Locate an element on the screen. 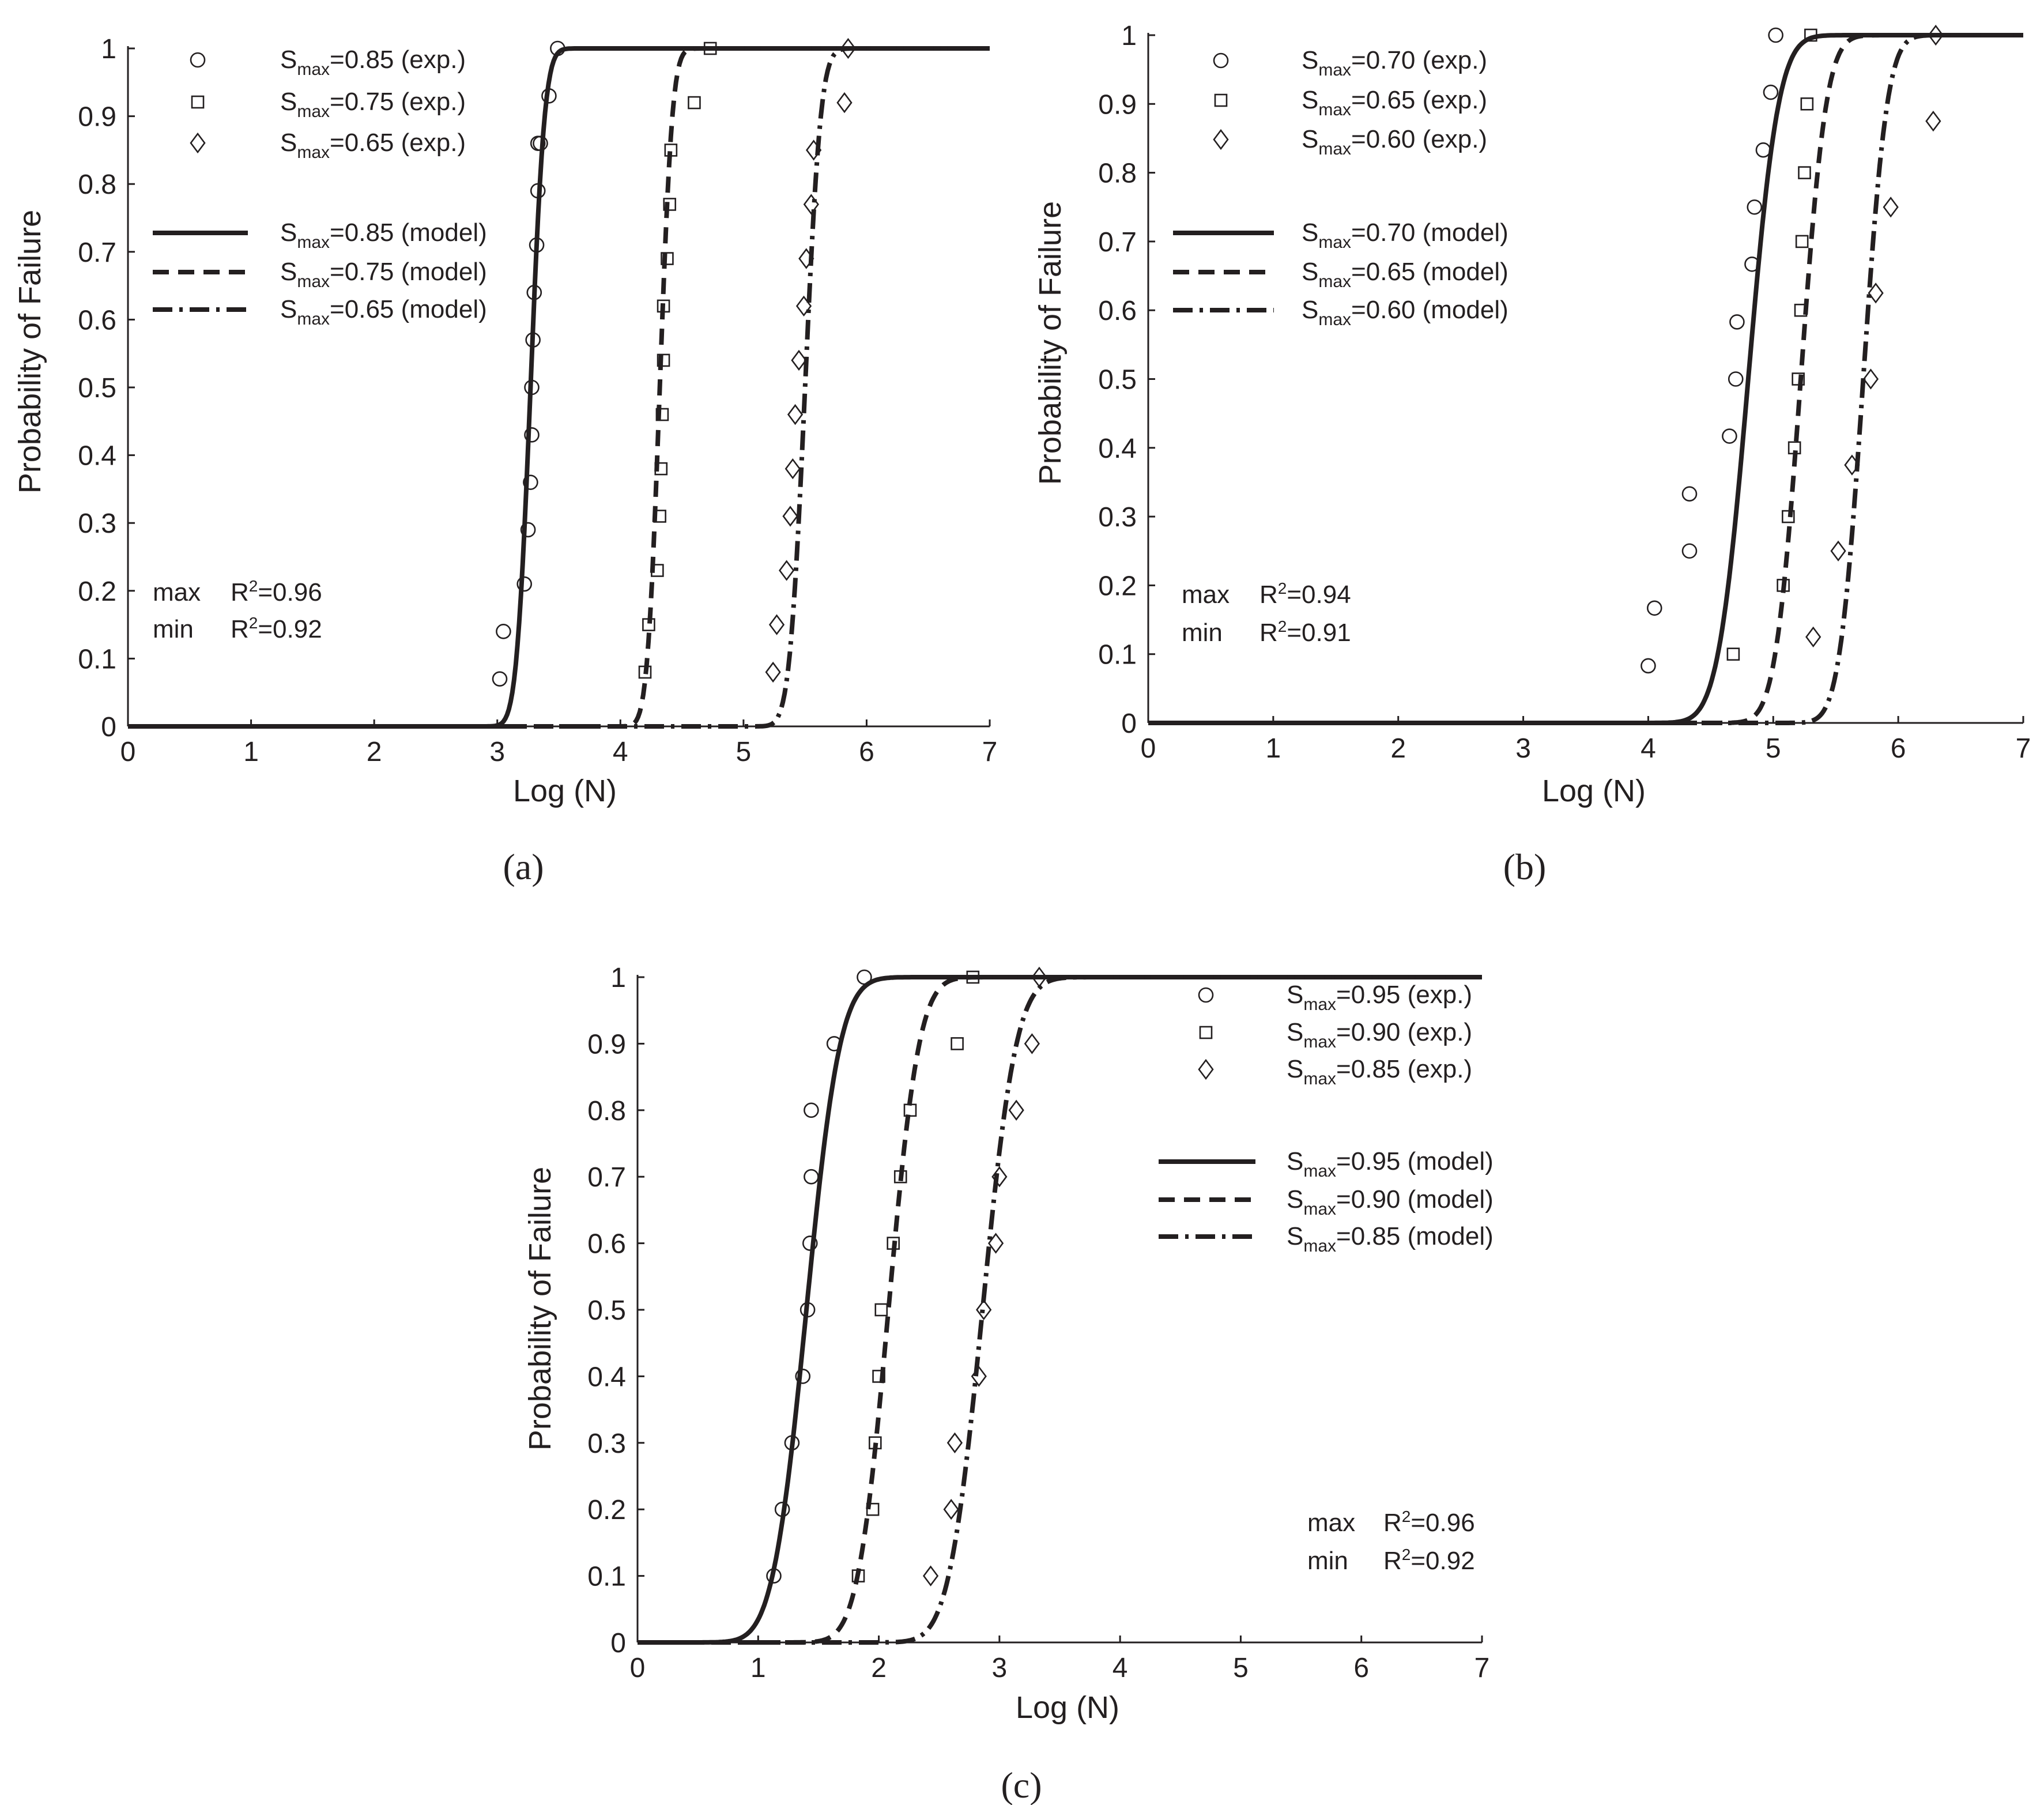 The image size is (2044, 1805). legend-entry-model: Smax=0.70 (model) is located at coordinates (1406, 235).